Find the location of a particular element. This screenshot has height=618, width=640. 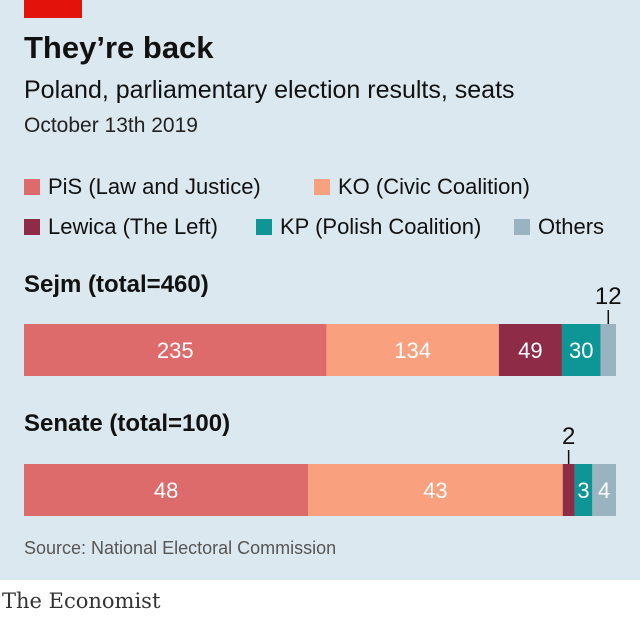

sejm-value-label-pis: 235 is located at coordinates (175, 350).